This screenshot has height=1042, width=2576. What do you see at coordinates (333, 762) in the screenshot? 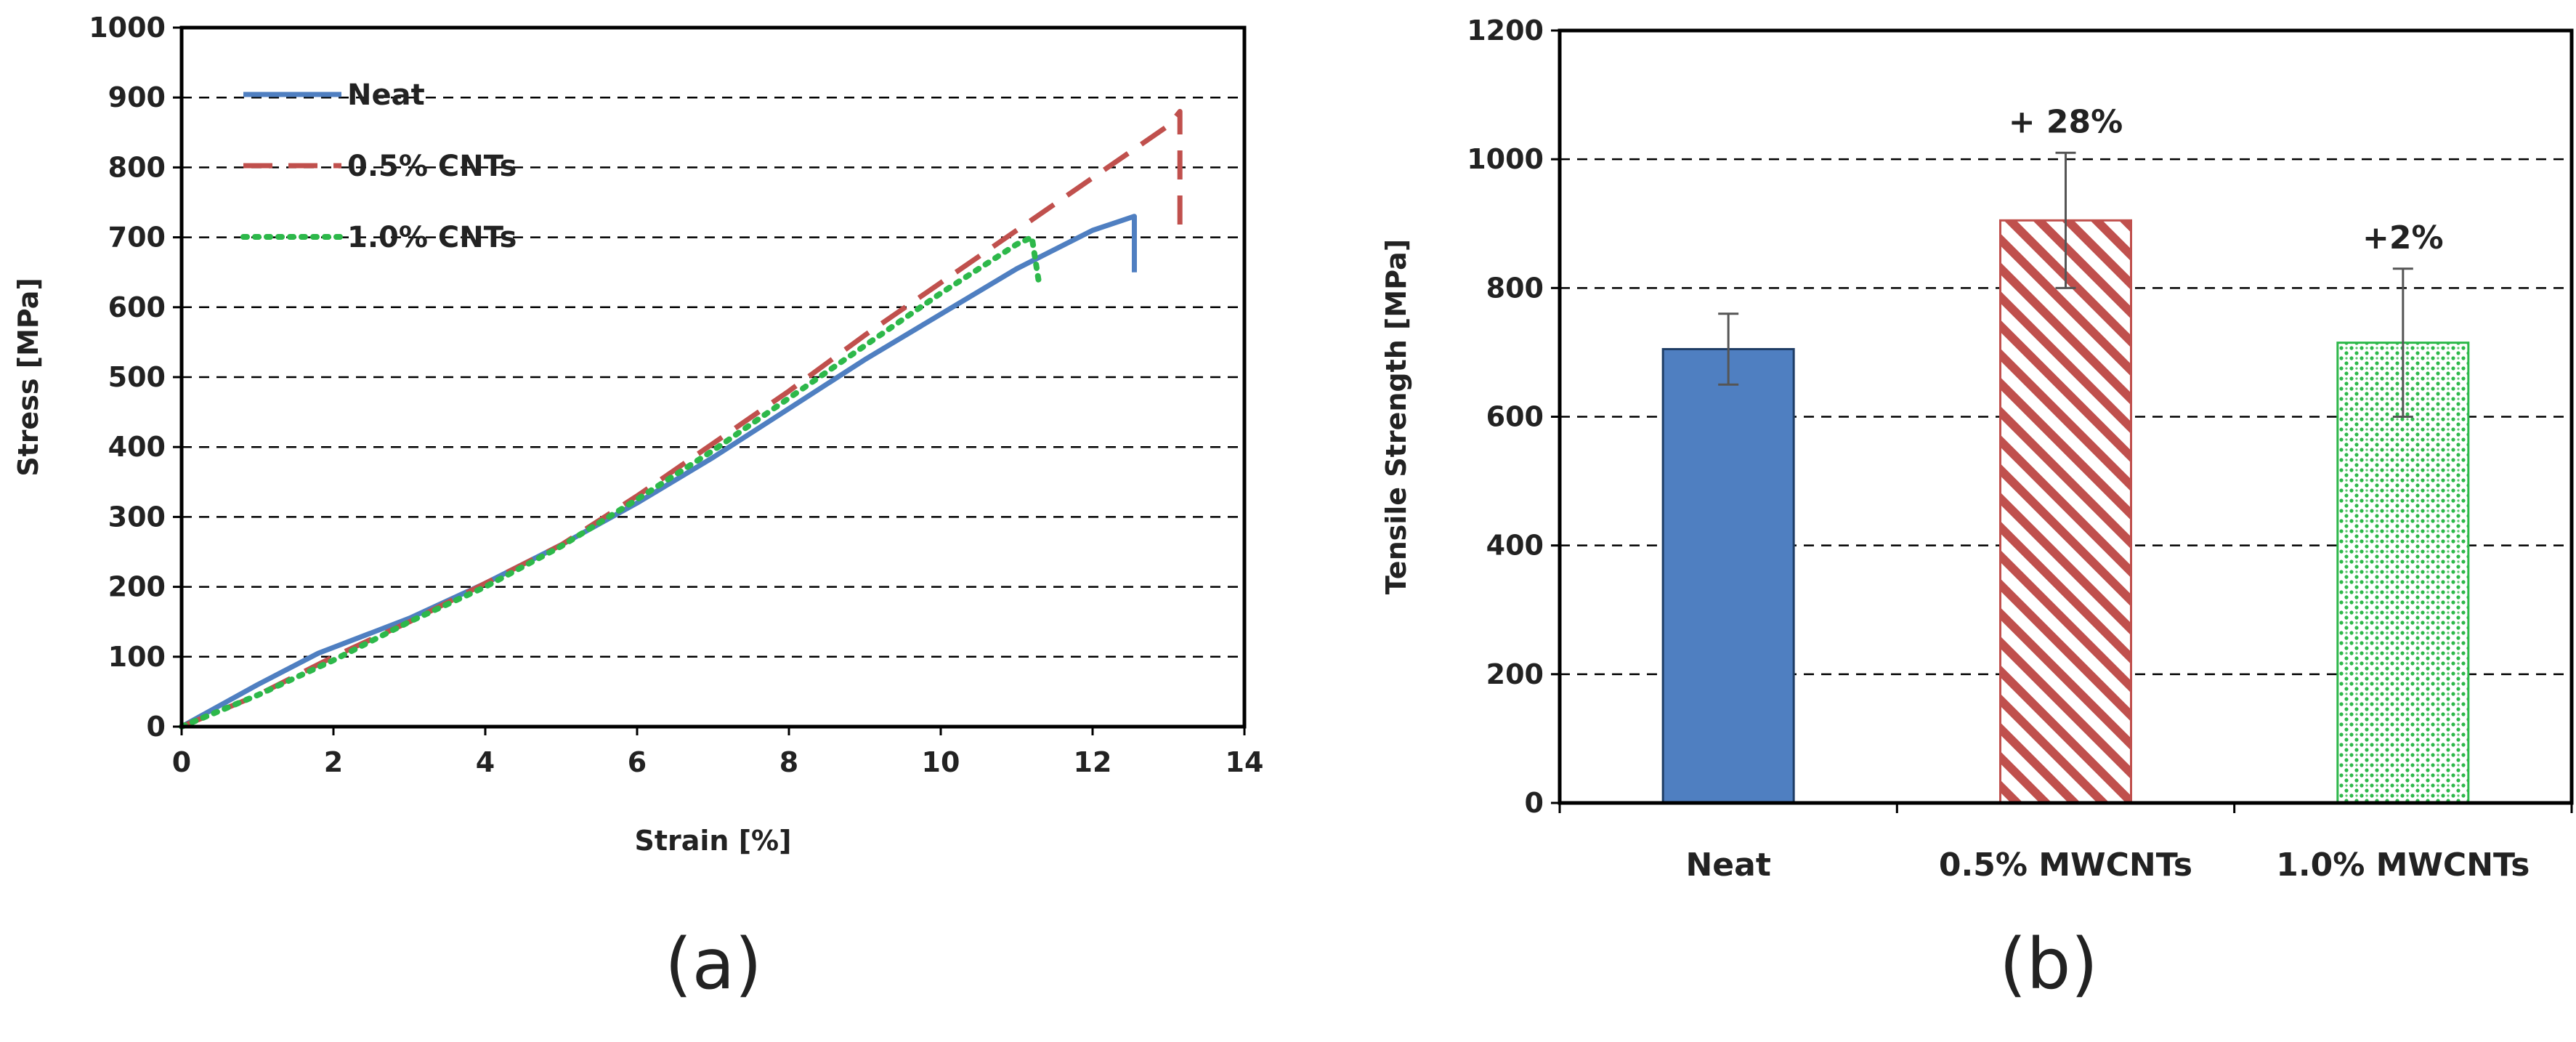
I see `x-tick-label: 2` at bounding box center [333, 762].